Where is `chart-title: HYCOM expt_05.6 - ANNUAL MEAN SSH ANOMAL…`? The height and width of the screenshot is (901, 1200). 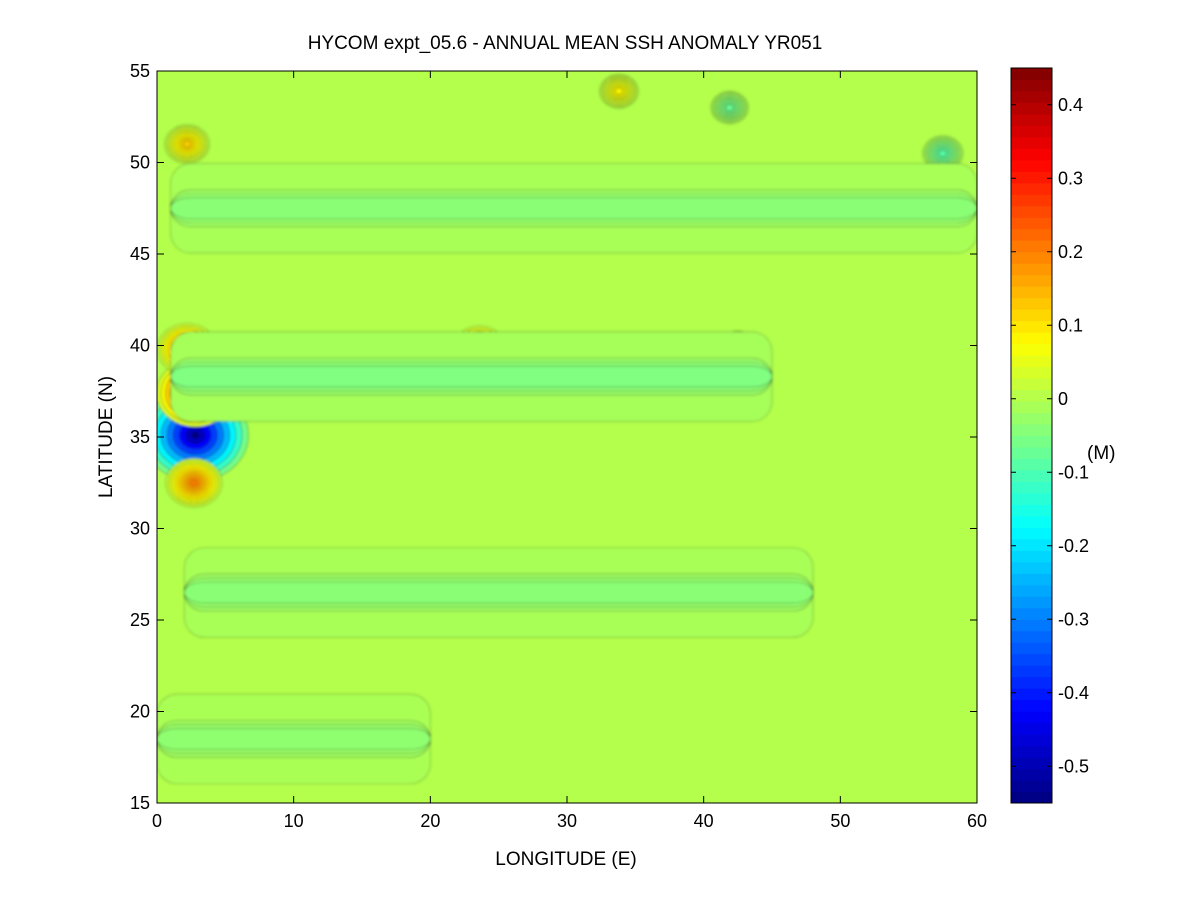 chart-title: HYCOM expt_05.6 - ANNUAL MEAN SSH ANOMAL… is located at coordinates (565, 43).